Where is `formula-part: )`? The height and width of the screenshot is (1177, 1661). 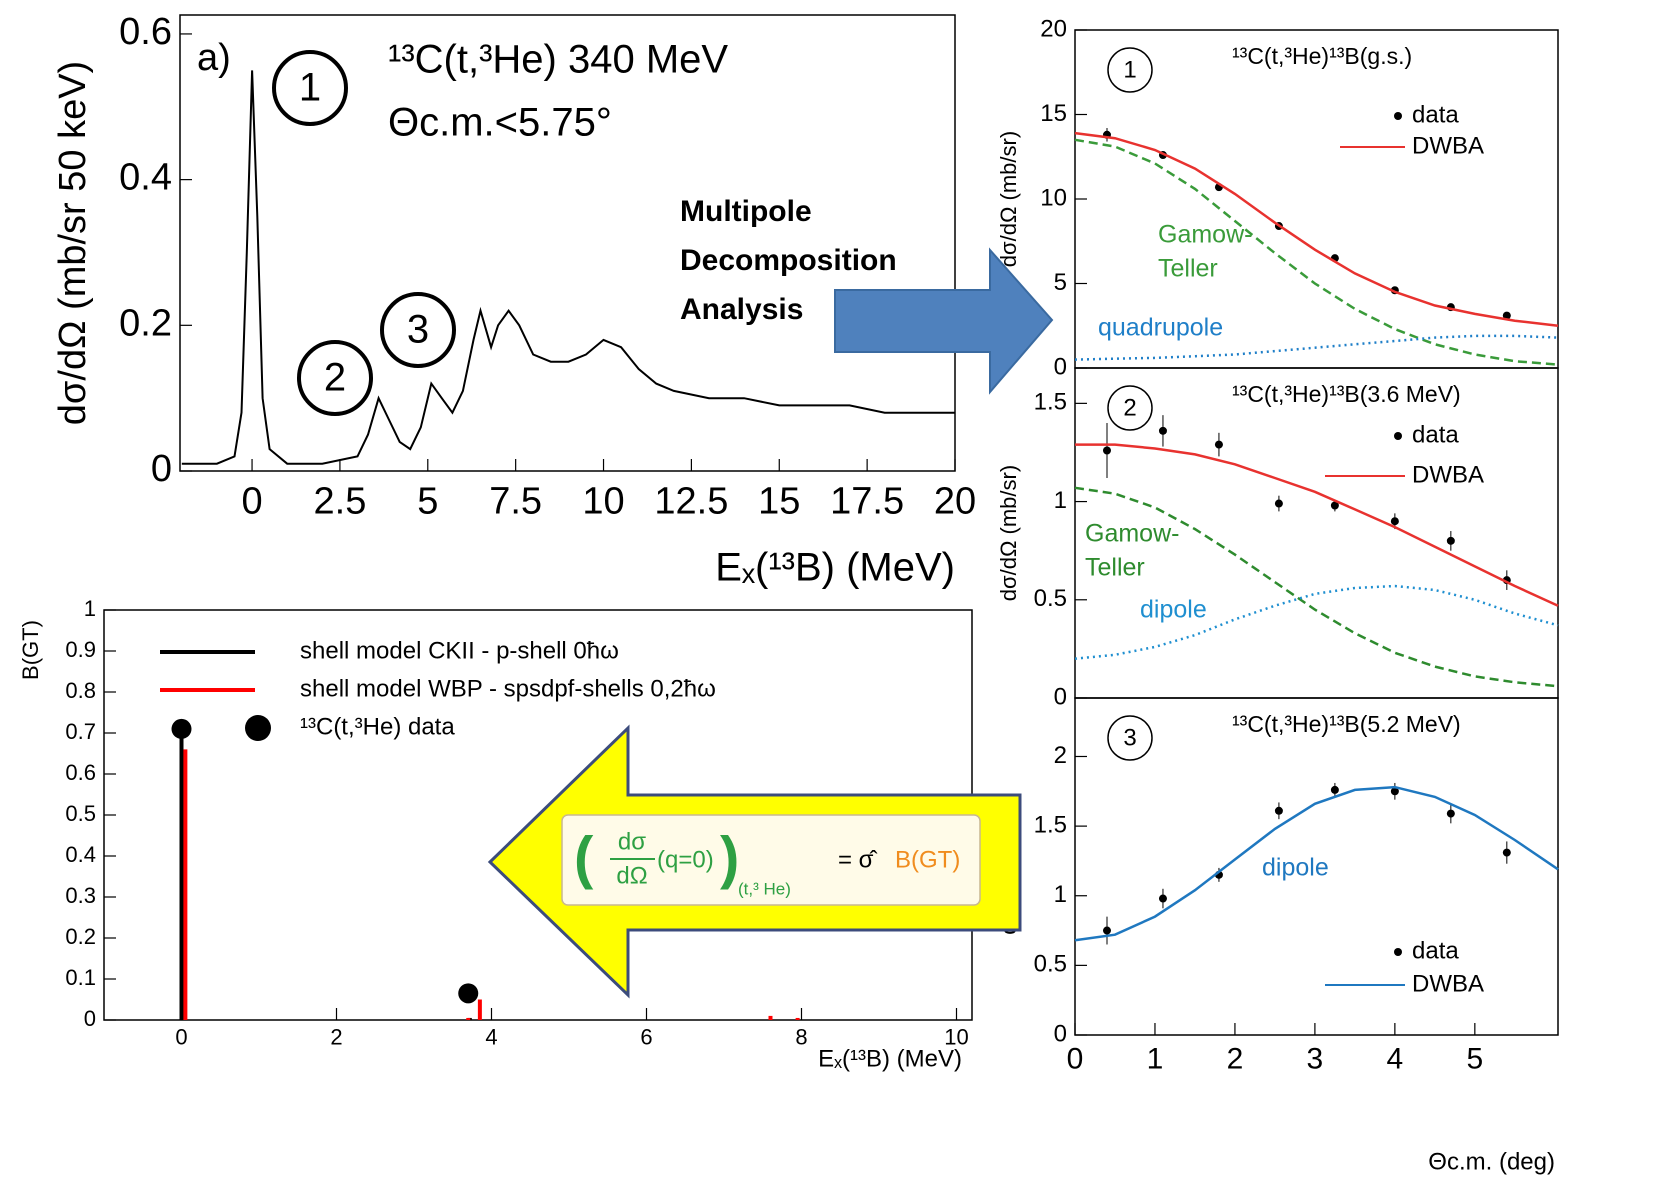 formula-part: ) is located at coordinates (729, 857).